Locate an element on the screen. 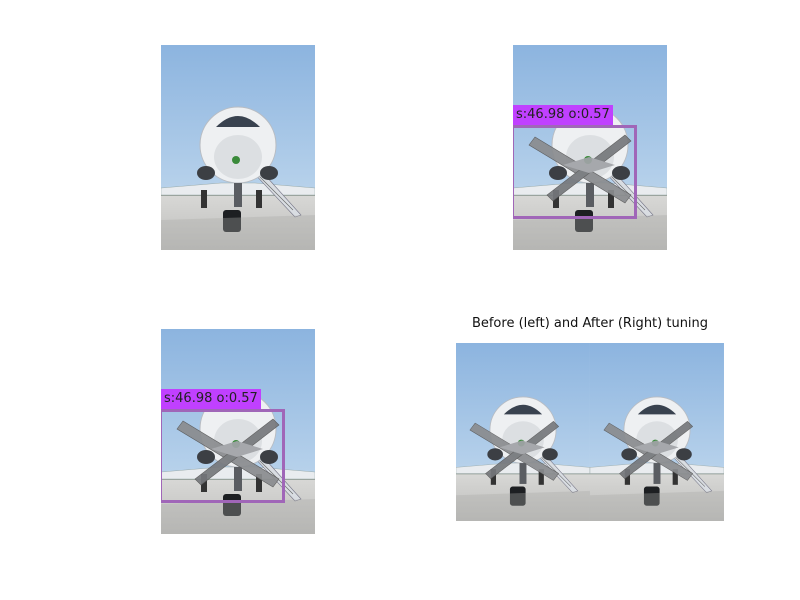 The height and width of the screenshot is (600, 800). comparison-images is located at coordinates (590, 432).